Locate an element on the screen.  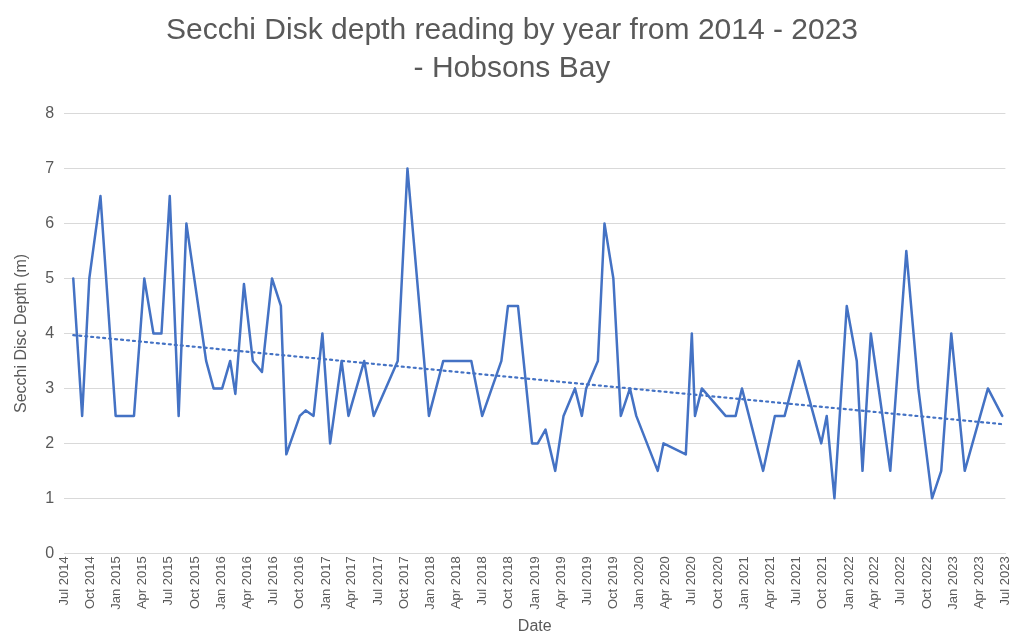
x-tick-label: Apr 2021 is located at coordinates (769, 583).